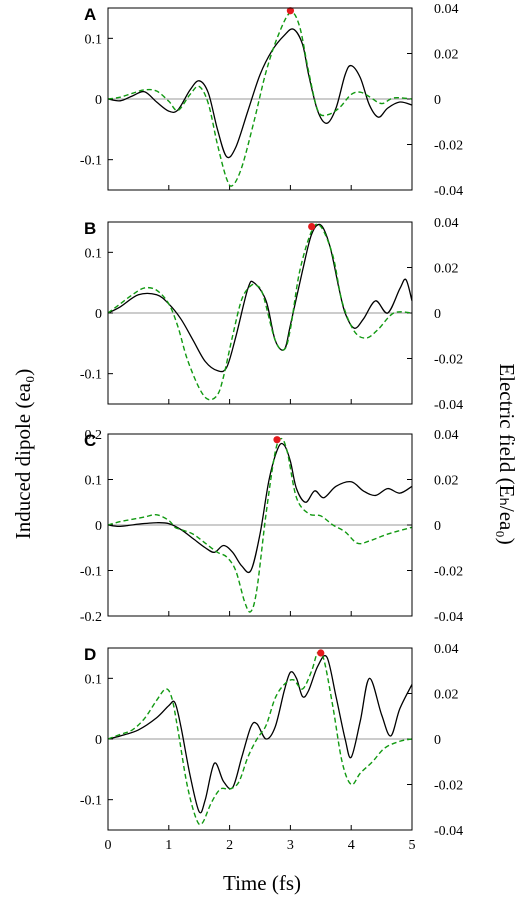  I want to click on y-tick-label-left: 0.2, so click(94, 435).